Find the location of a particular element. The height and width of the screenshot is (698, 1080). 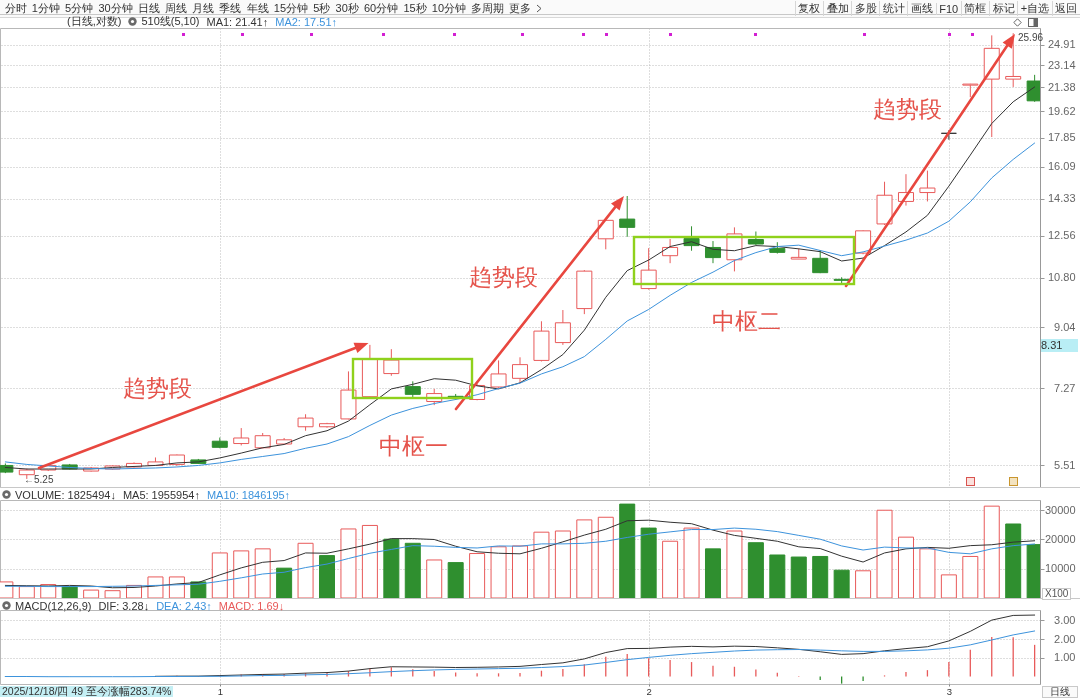

text: 简框 is located at coordinates (974, 8).